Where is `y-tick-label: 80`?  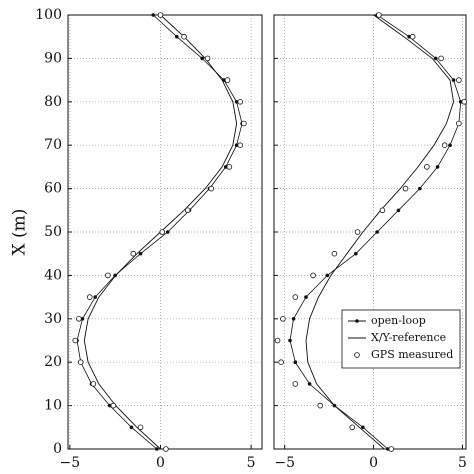
y-tick-label: 80 is located at coordinates (53, 102).